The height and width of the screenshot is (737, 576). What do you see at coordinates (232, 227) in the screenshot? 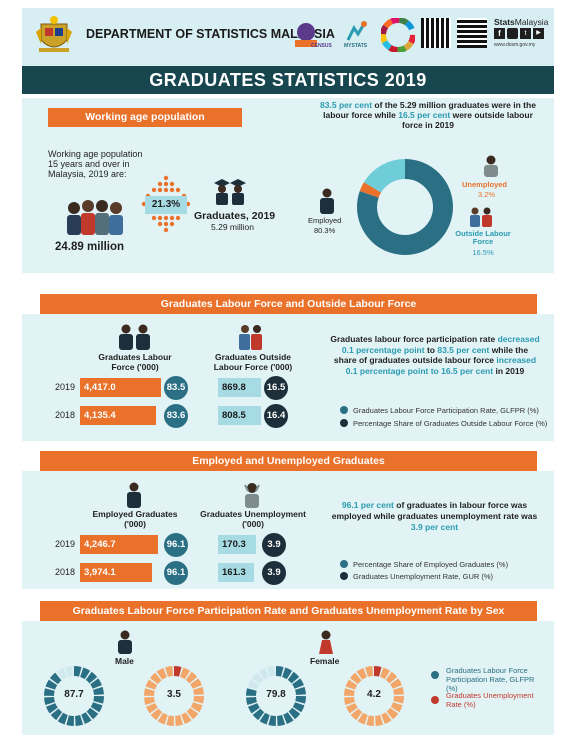
I see `graduates-value: 5.29 million` at bounding box center [232, 227].